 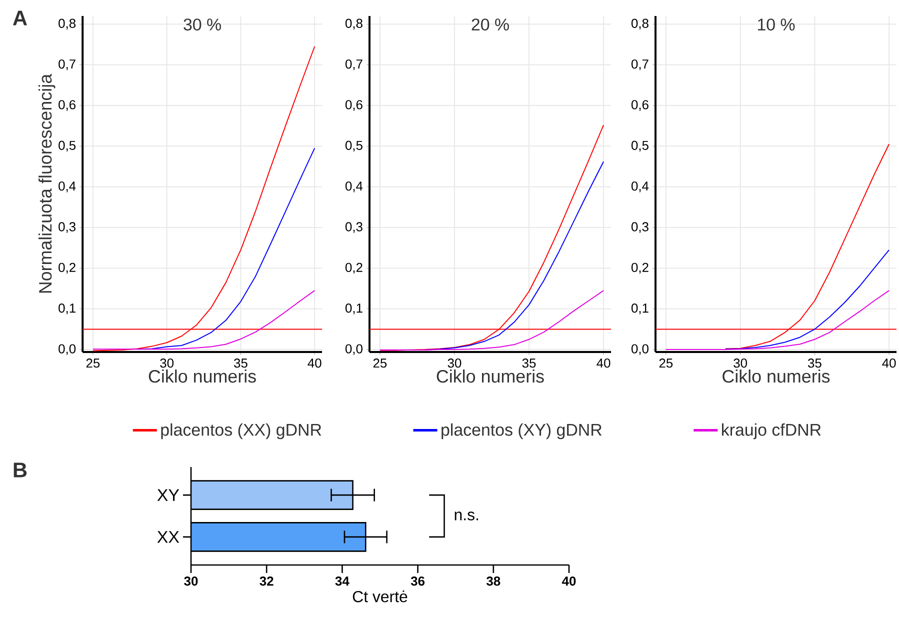 I want to click on text: A, so click(x=20, y=18).